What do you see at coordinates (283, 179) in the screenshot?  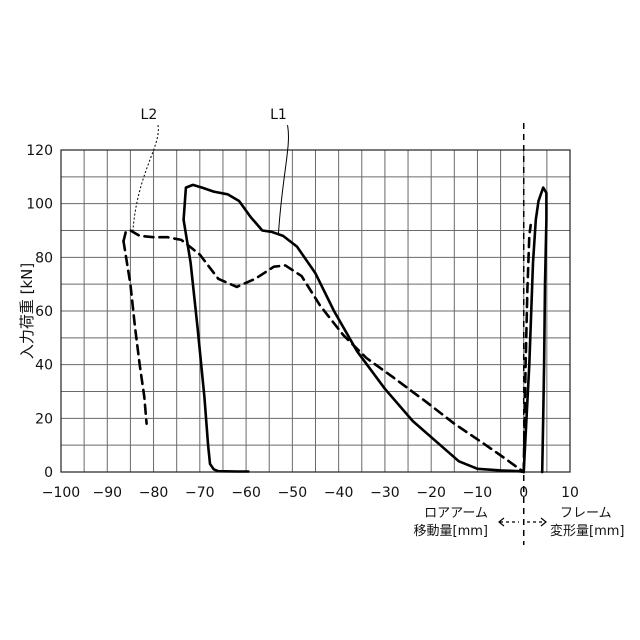 I see `callout-leader-l1` at bounding box center [283, 179].